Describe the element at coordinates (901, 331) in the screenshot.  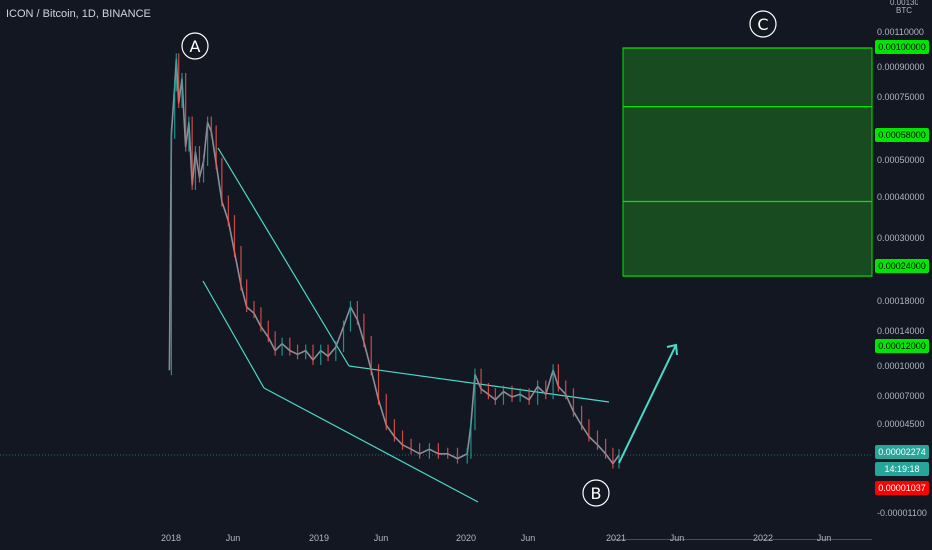
I see `y-tick-label: 0.00014000` at that location.